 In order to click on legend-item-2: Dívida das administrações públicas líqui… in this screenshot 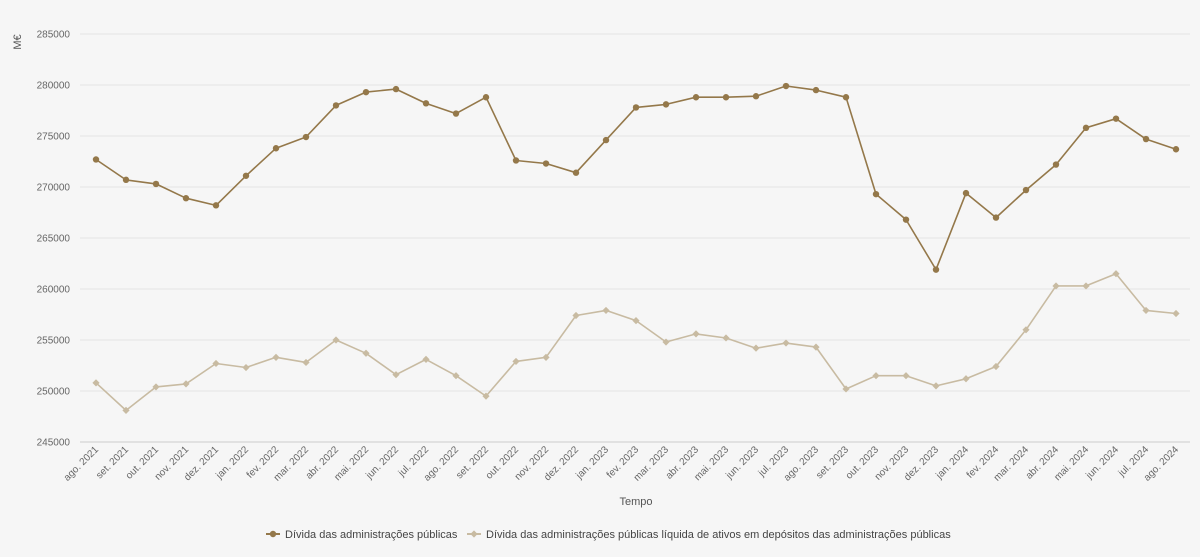, I will do `click(709, 535)`.